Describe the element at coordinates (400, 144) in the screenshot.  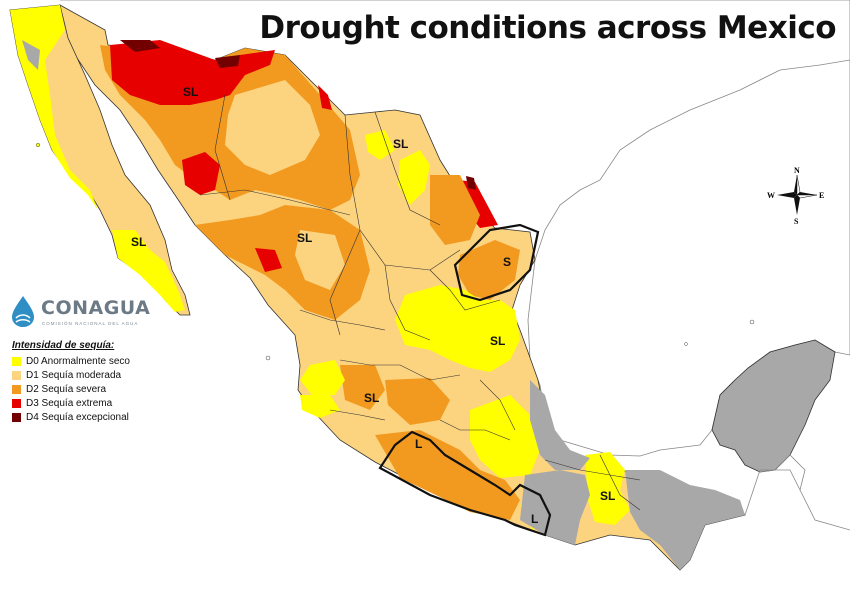
I see `label-sl-coahuila: SL` at that location.